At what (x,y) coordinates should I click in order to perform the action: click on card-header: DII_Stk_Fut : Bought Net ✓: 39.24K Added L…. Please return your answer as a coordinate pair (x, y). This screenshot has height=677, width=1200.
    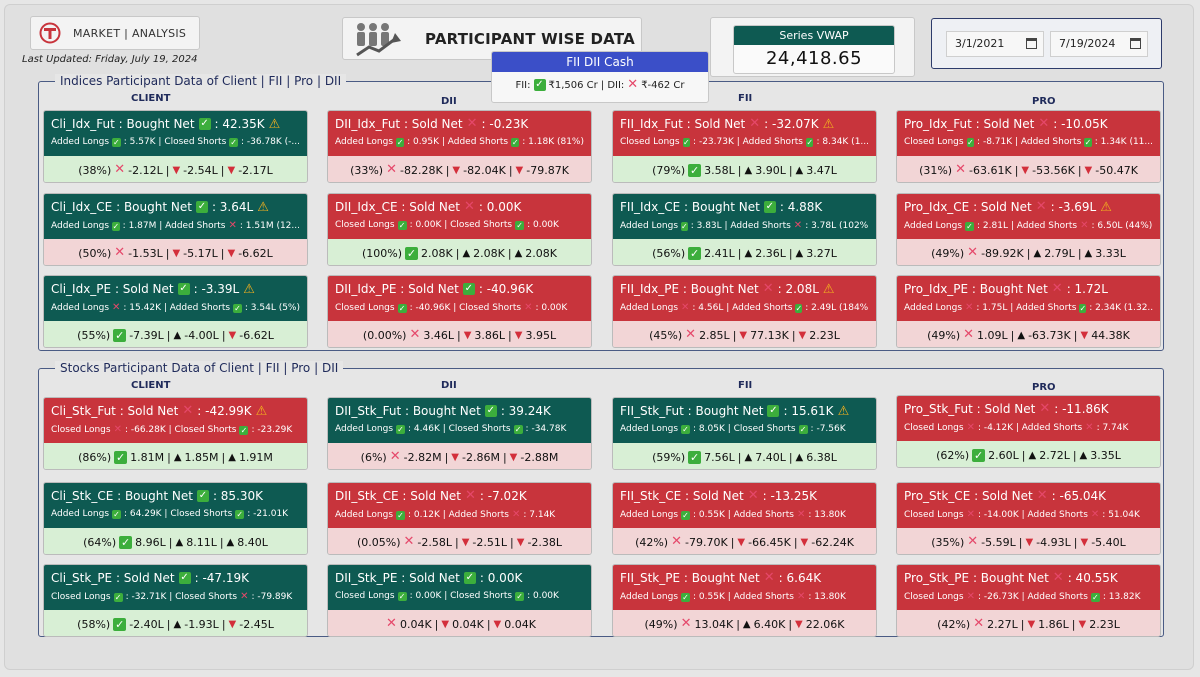
    Looking at the image, I should click on (459, 420).